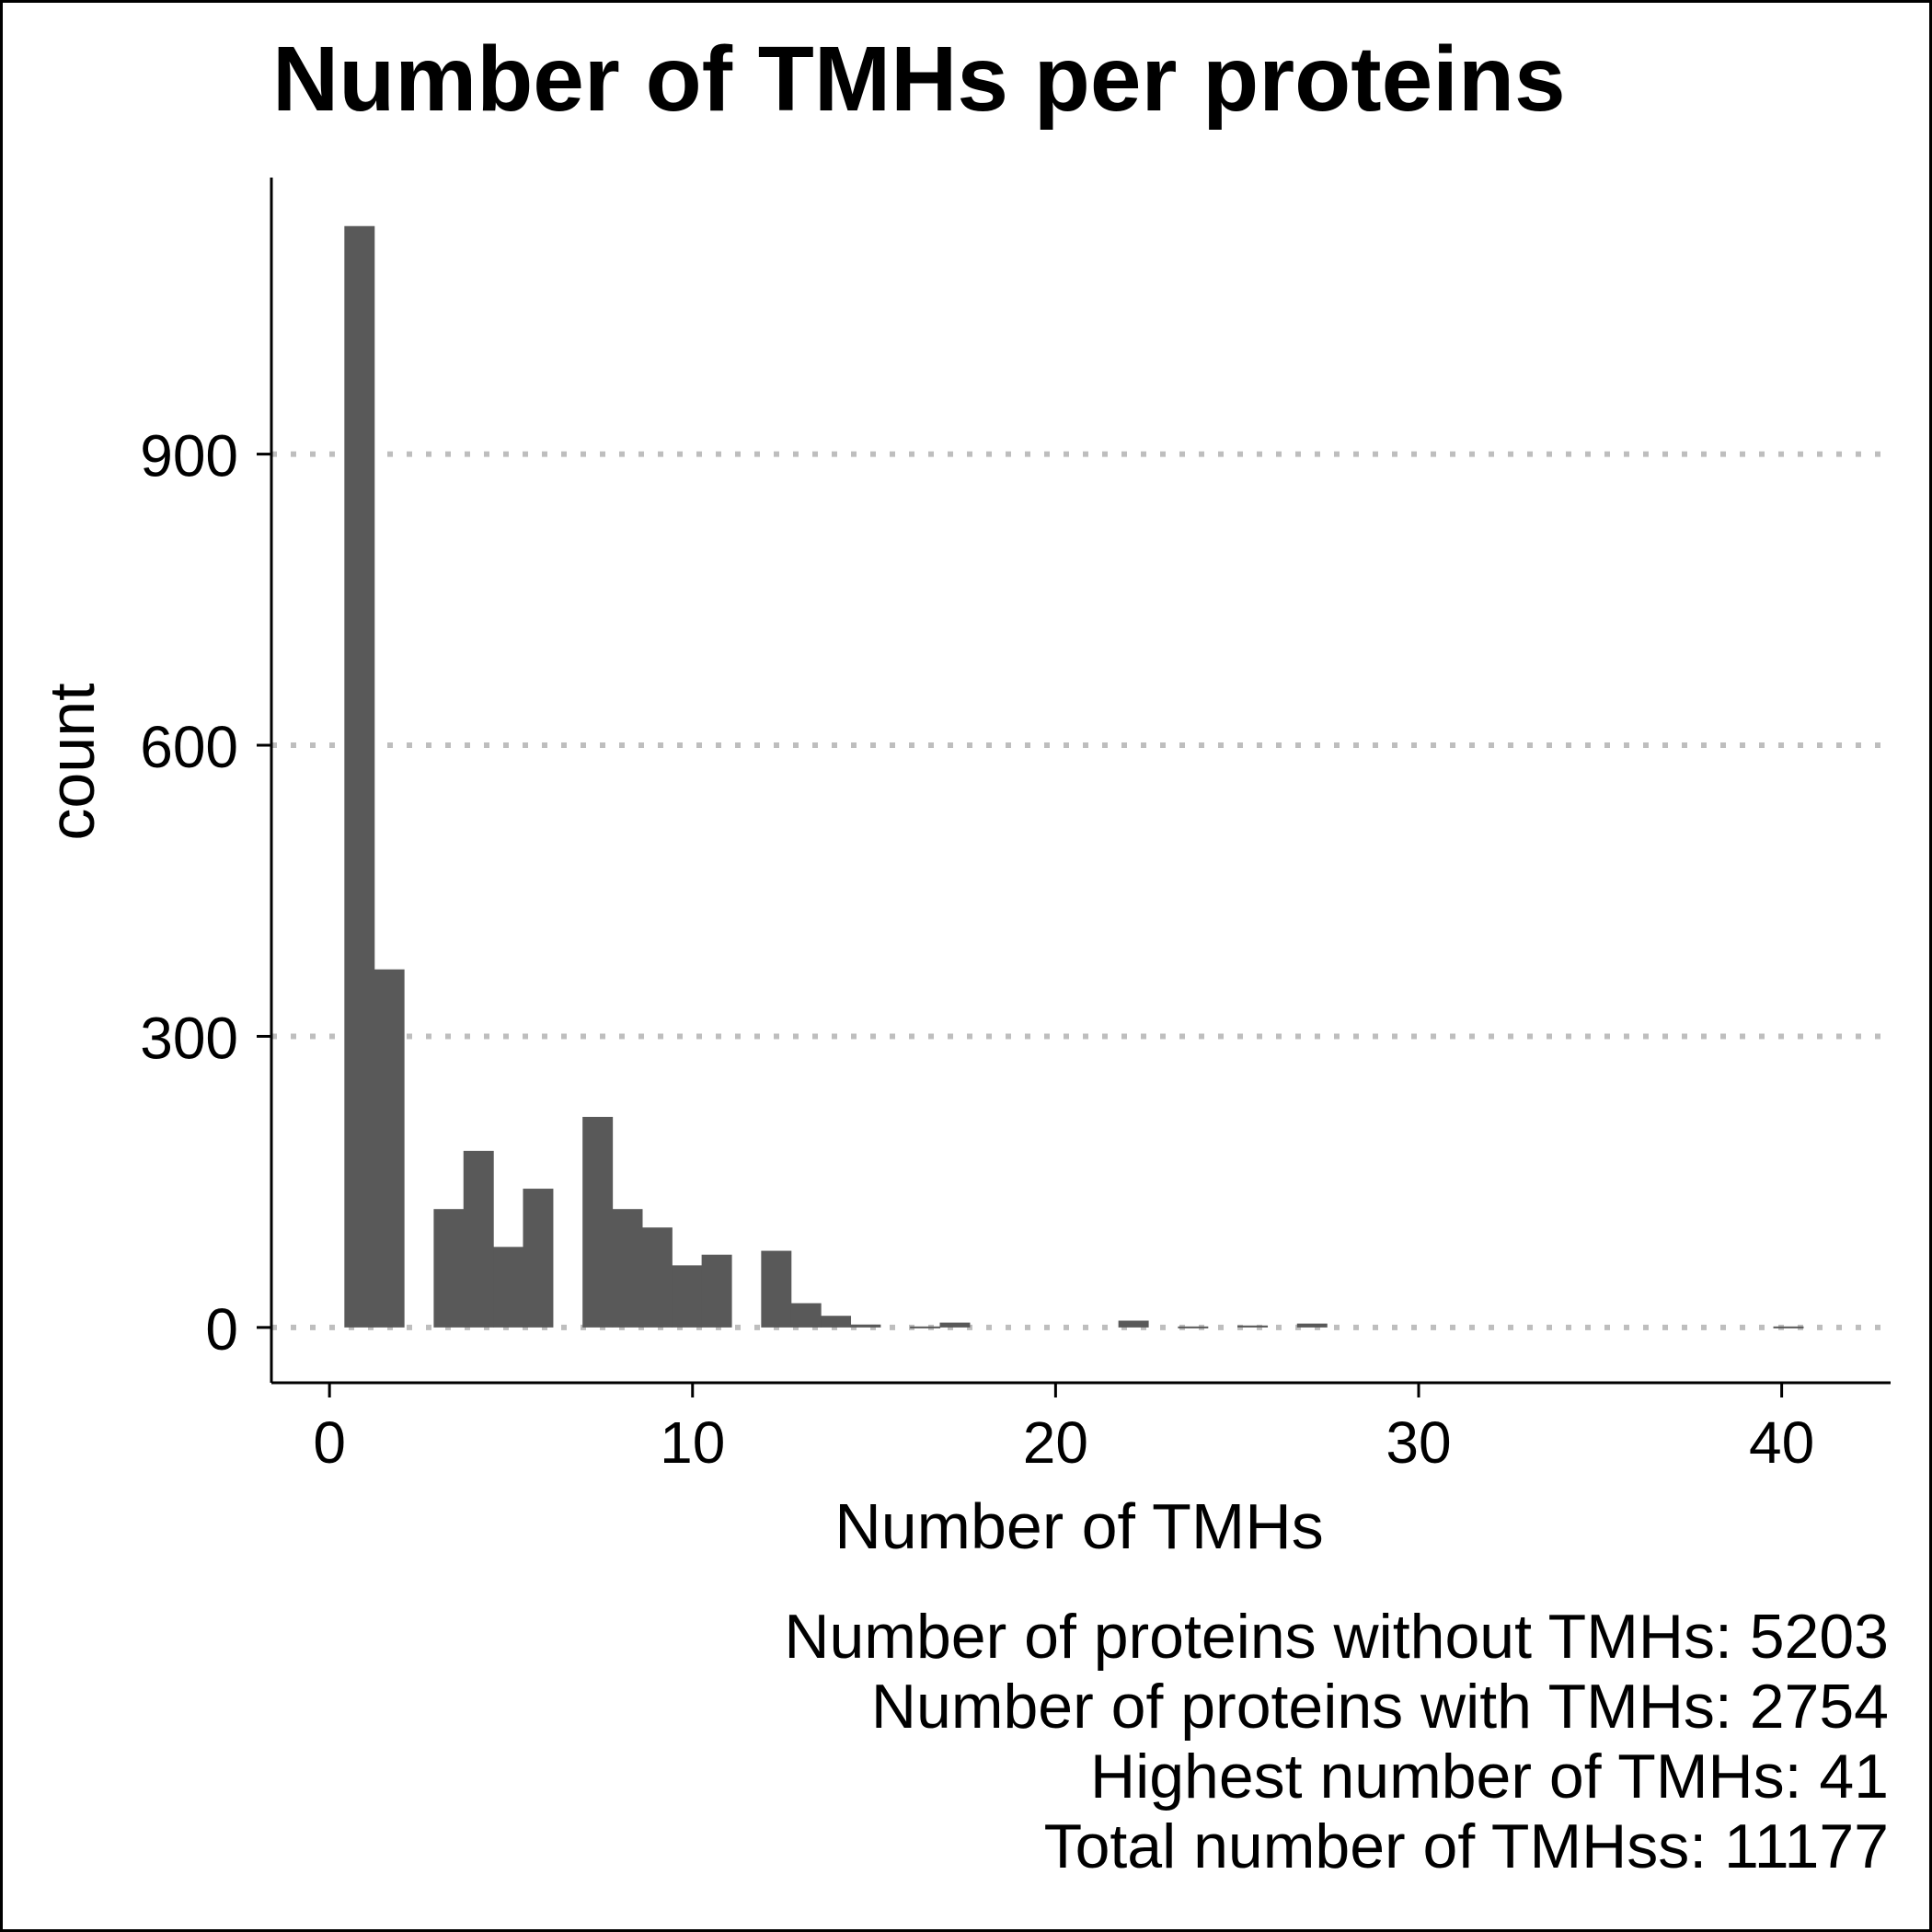  Describe the element at coordinates (221, 1329) in the screenshot. I see `y-tick-label: 0` at that location.